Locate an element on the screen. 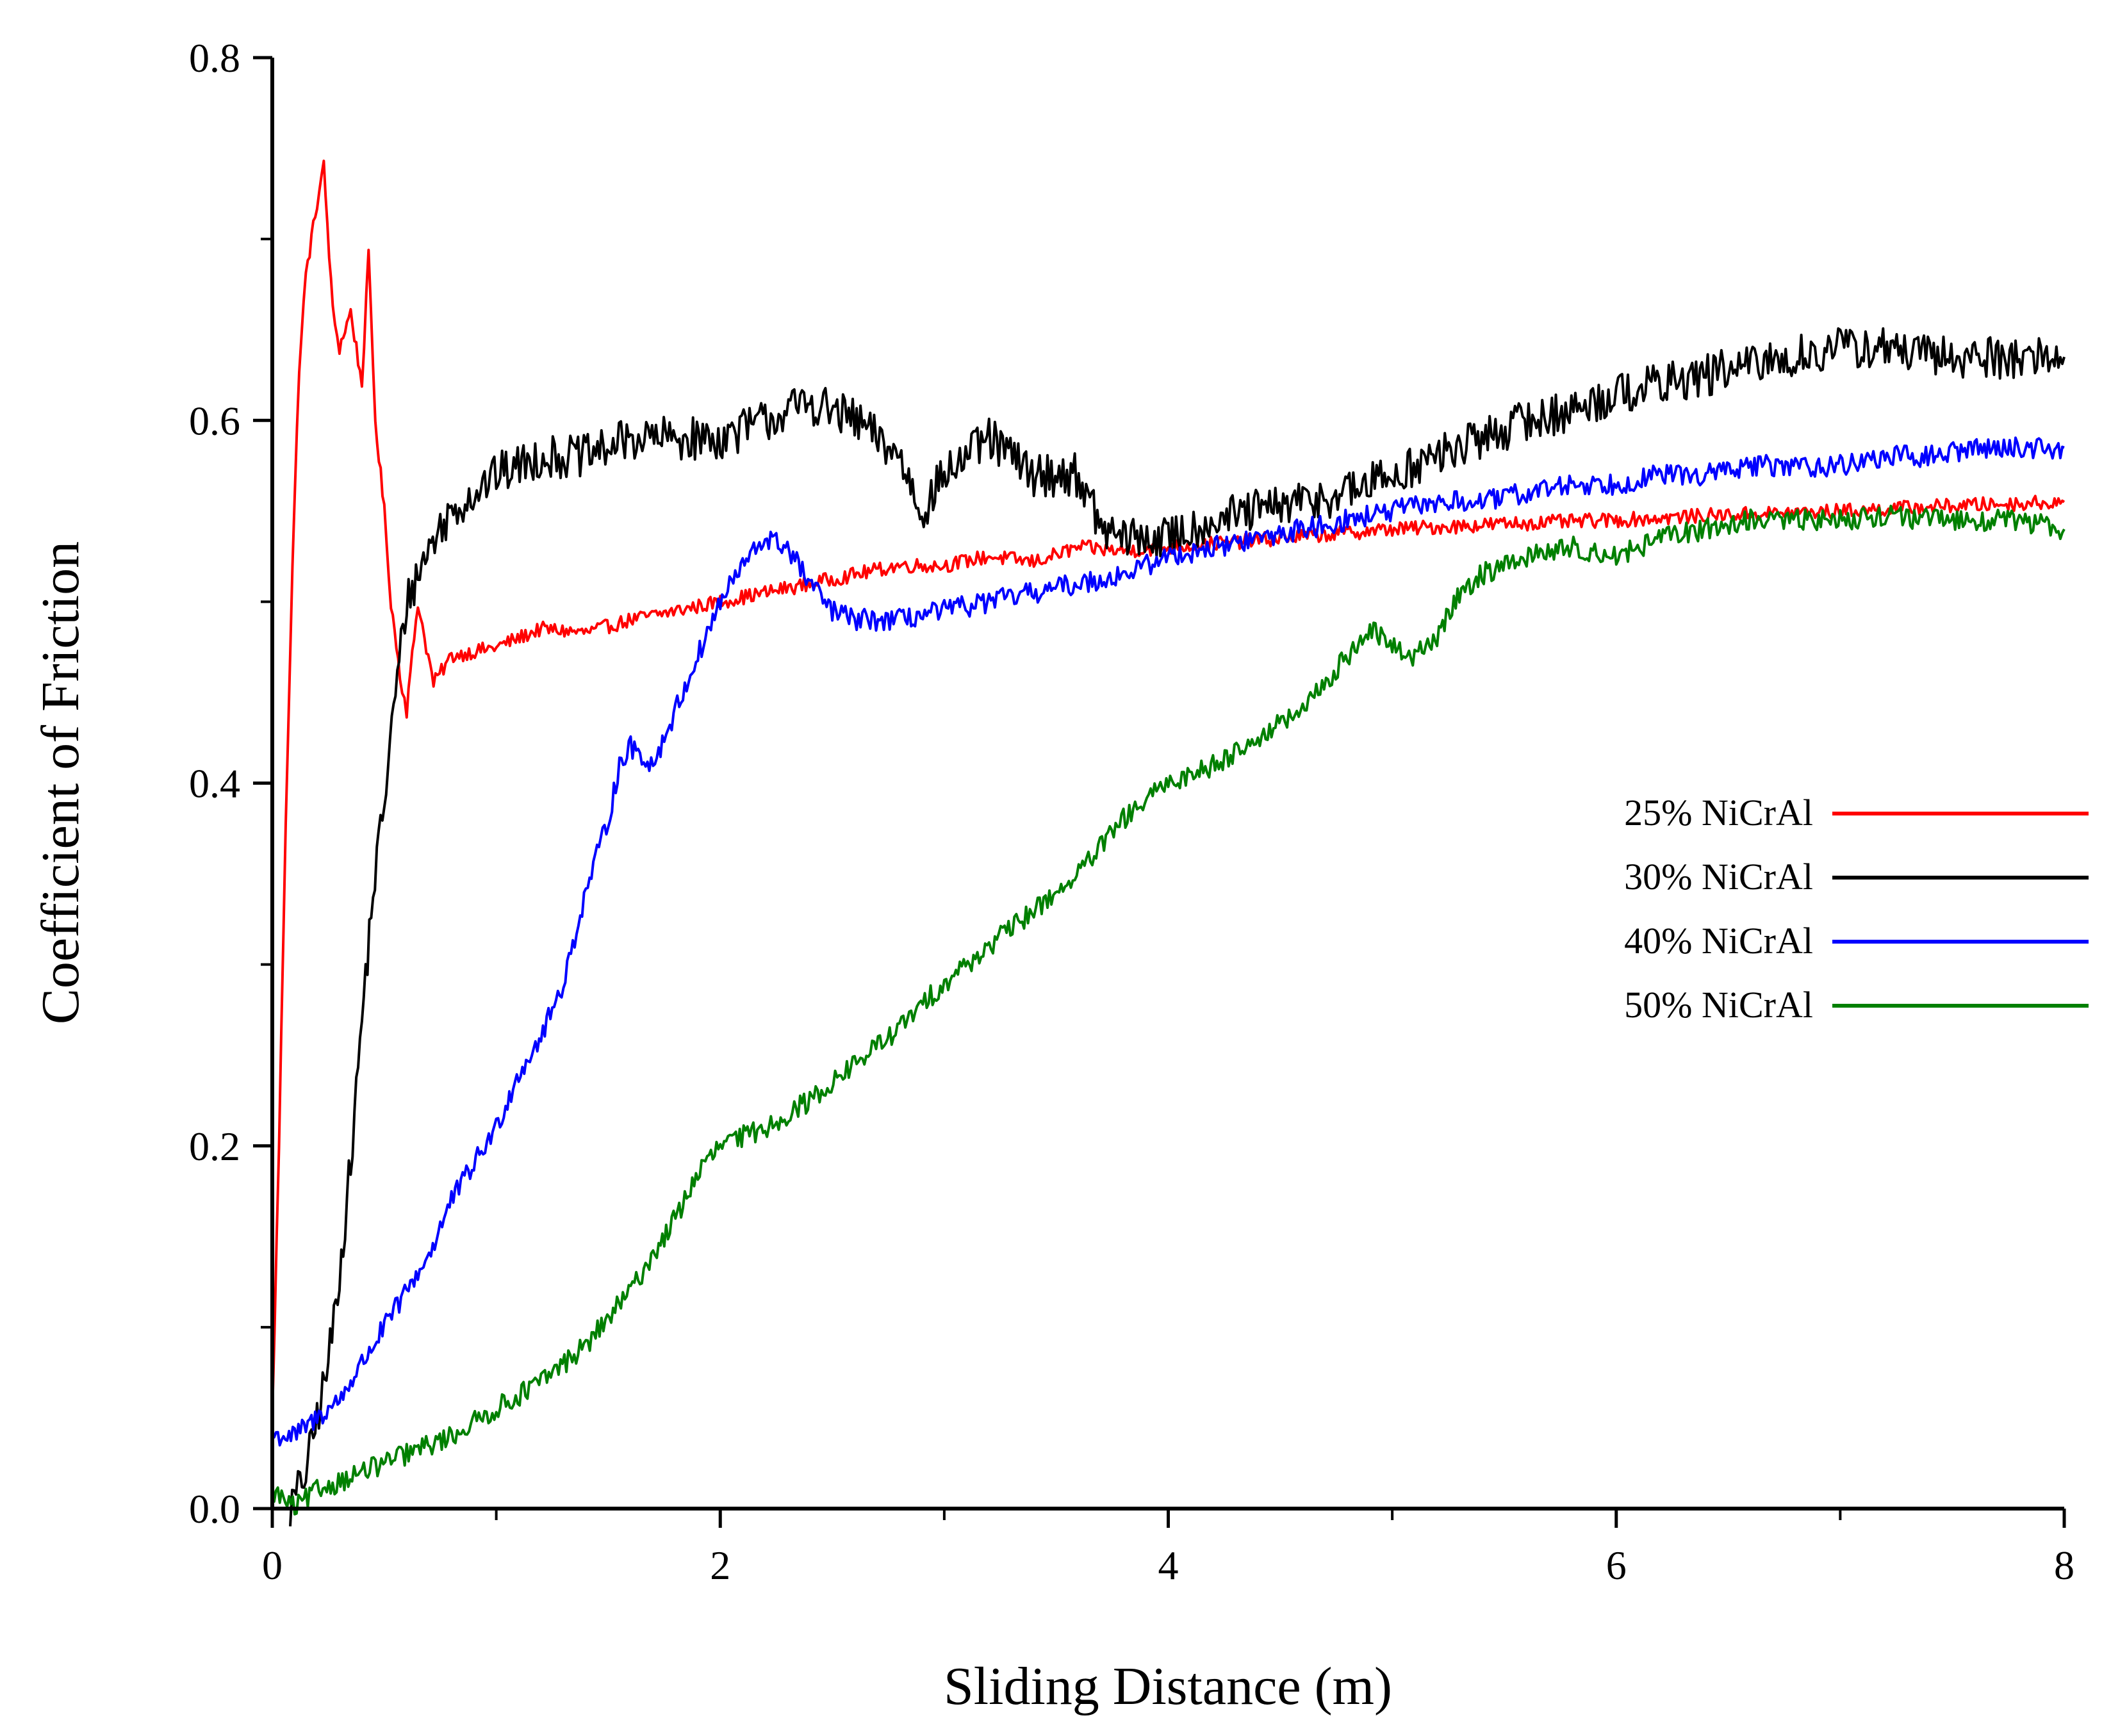  legend: 25% NiCrAl 30% NiCrAl 40% NiCrAl 50% NiCrAl is located at coordinates (1856, 909).